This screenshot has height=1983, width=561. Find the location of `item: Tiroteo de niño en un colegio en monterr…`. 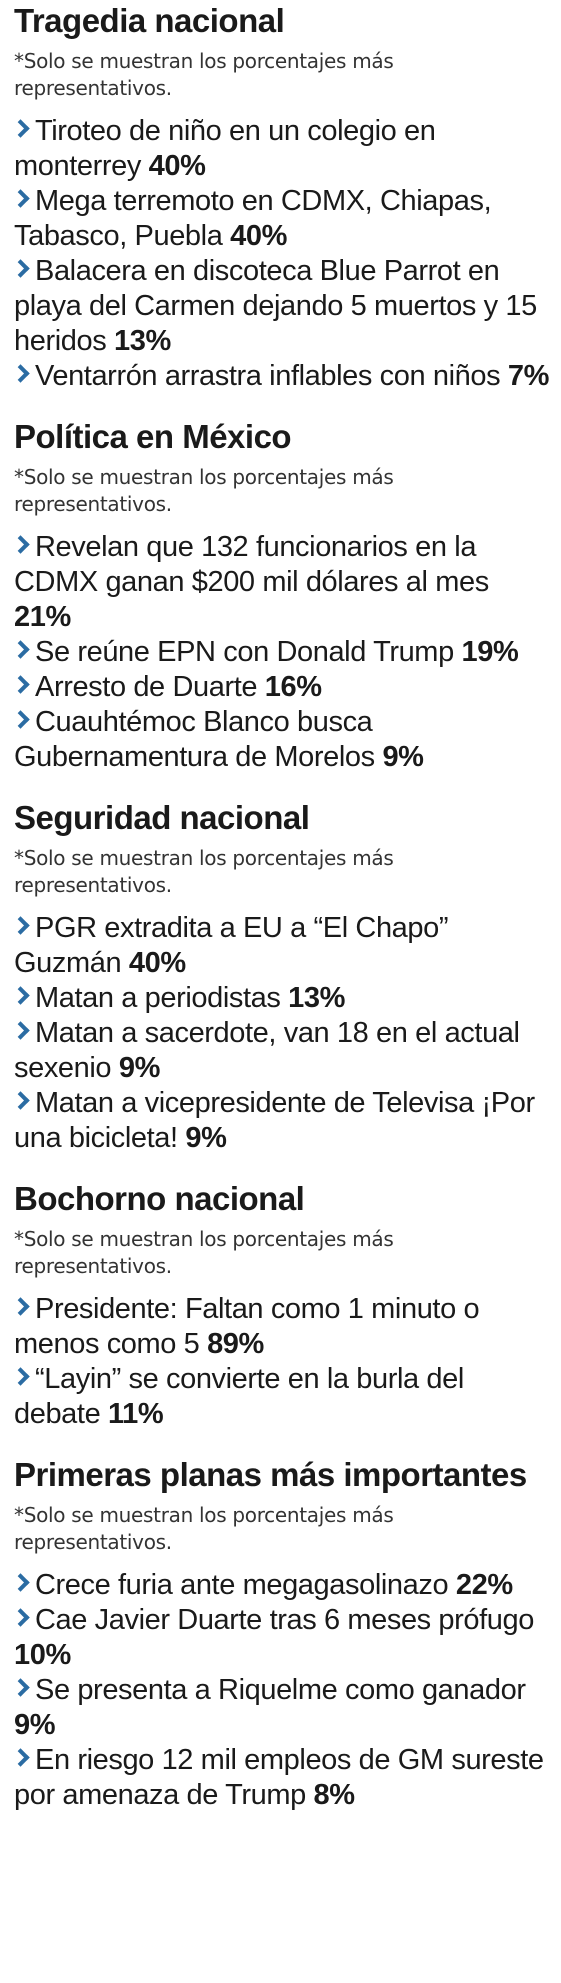

item: Tiroteo de niño en un colegio en monterr… is located at coordinates (282, 149).